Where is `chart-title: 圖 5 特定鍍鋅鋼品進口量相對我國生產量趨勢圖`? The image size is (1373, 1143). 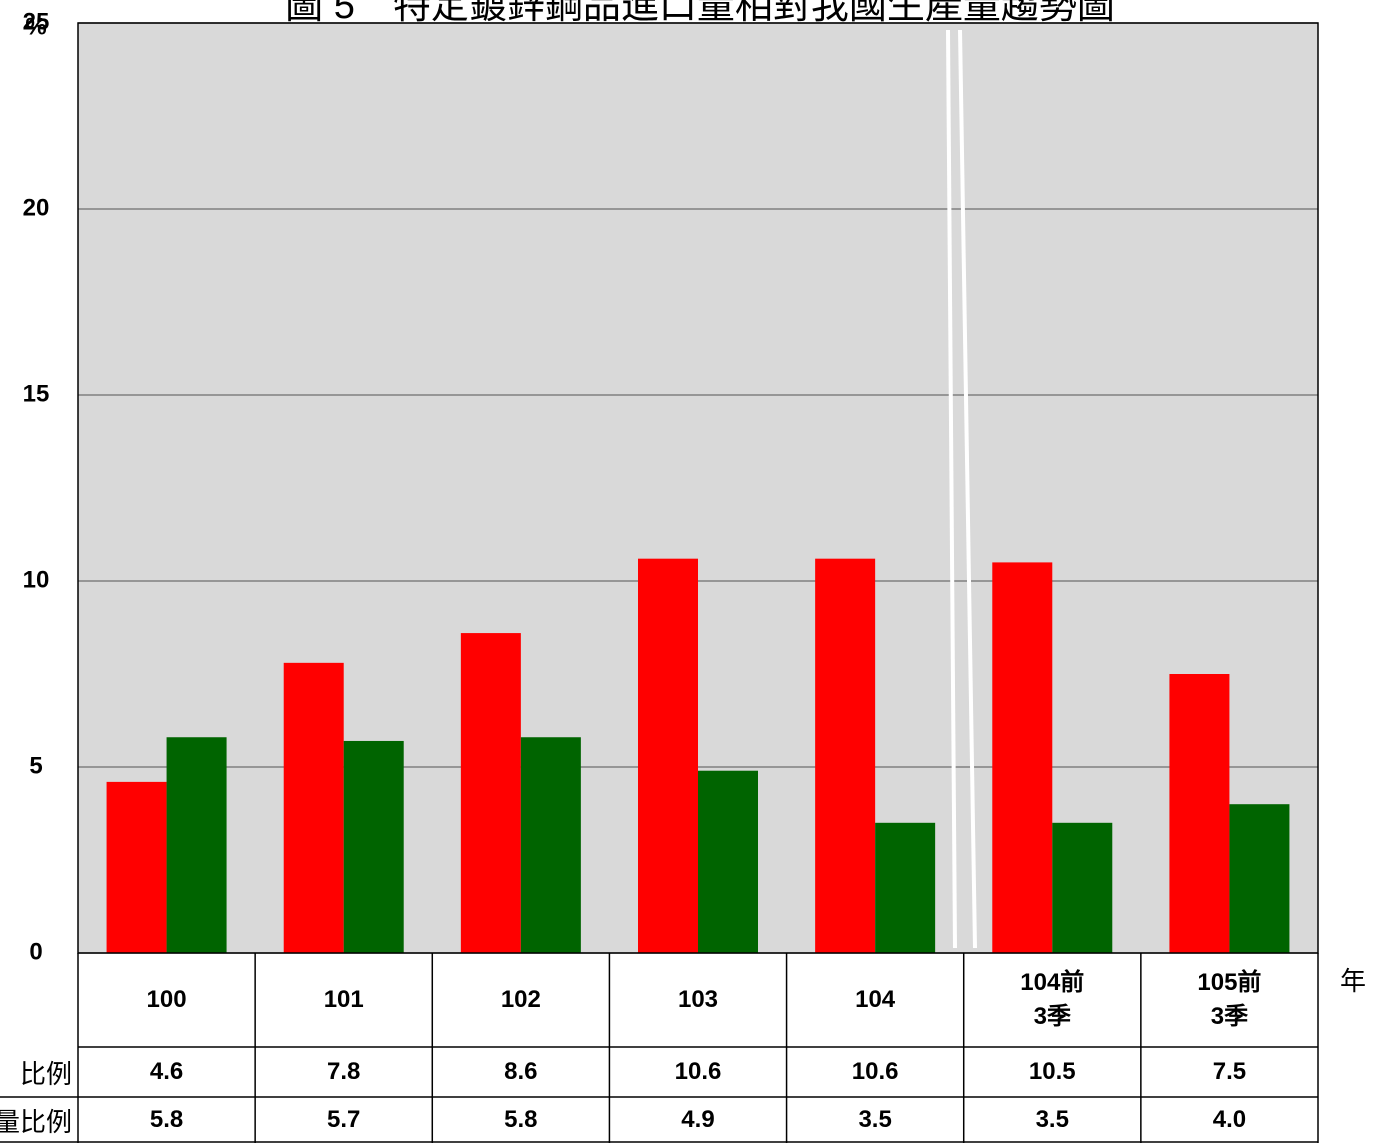 chart-title: 圖 5 特定鍍鋅鋼品進口量相對我國生產量趨勢圖 is located at coordinates (700, 13).